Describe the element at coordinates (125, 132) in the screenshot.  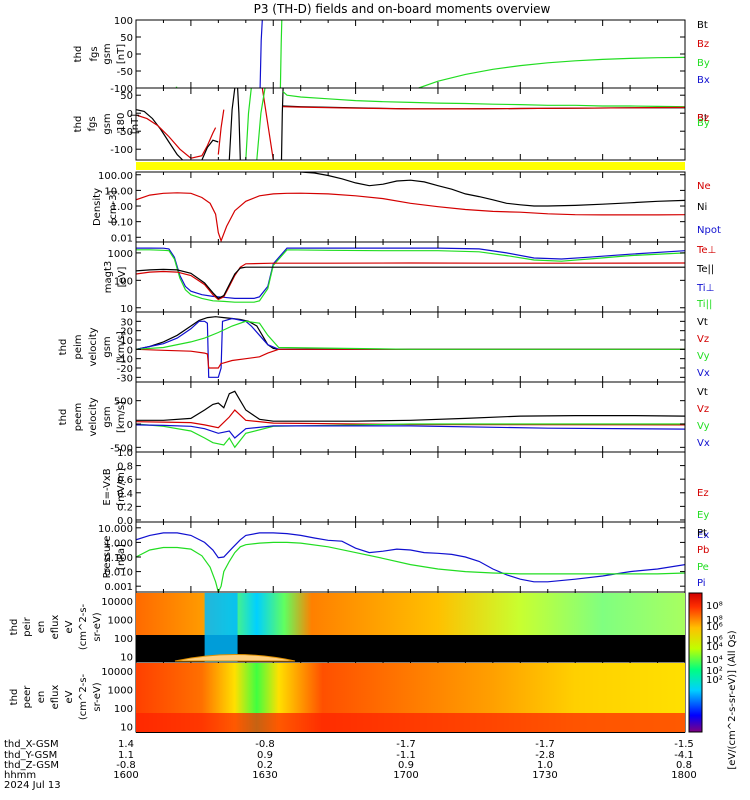
I see `fgs_zoom-ytick-label: -50` at that location.